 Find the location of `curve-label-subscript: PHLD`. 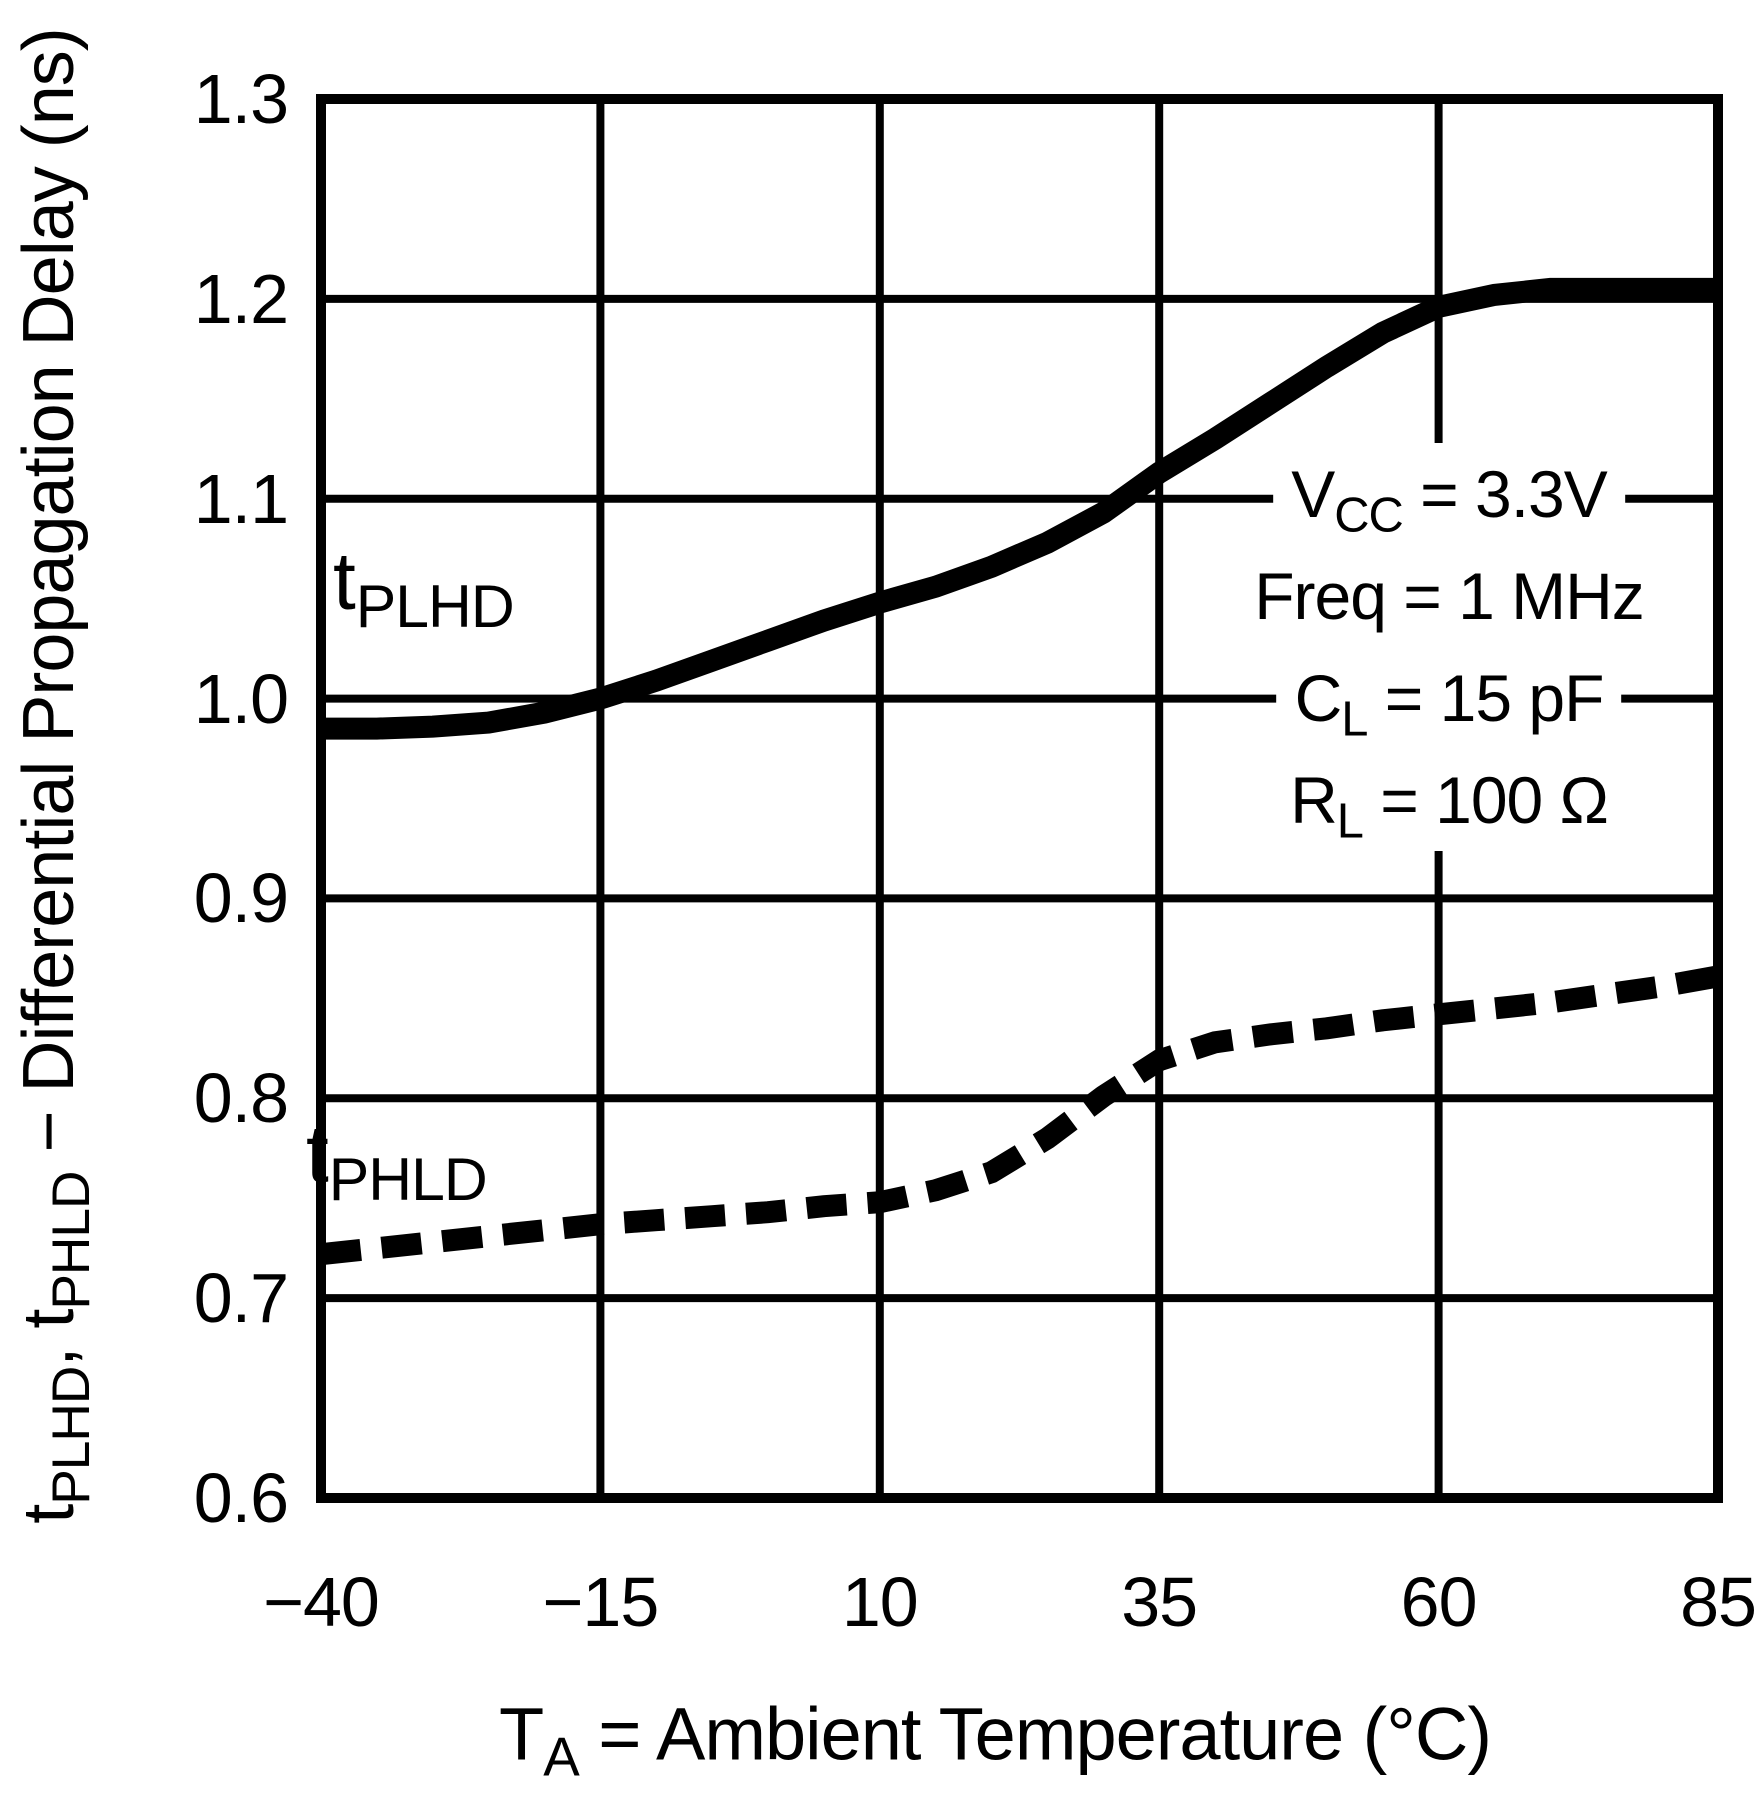

curve-label-subscript: PHLD is located at coordinates (408, 1179).